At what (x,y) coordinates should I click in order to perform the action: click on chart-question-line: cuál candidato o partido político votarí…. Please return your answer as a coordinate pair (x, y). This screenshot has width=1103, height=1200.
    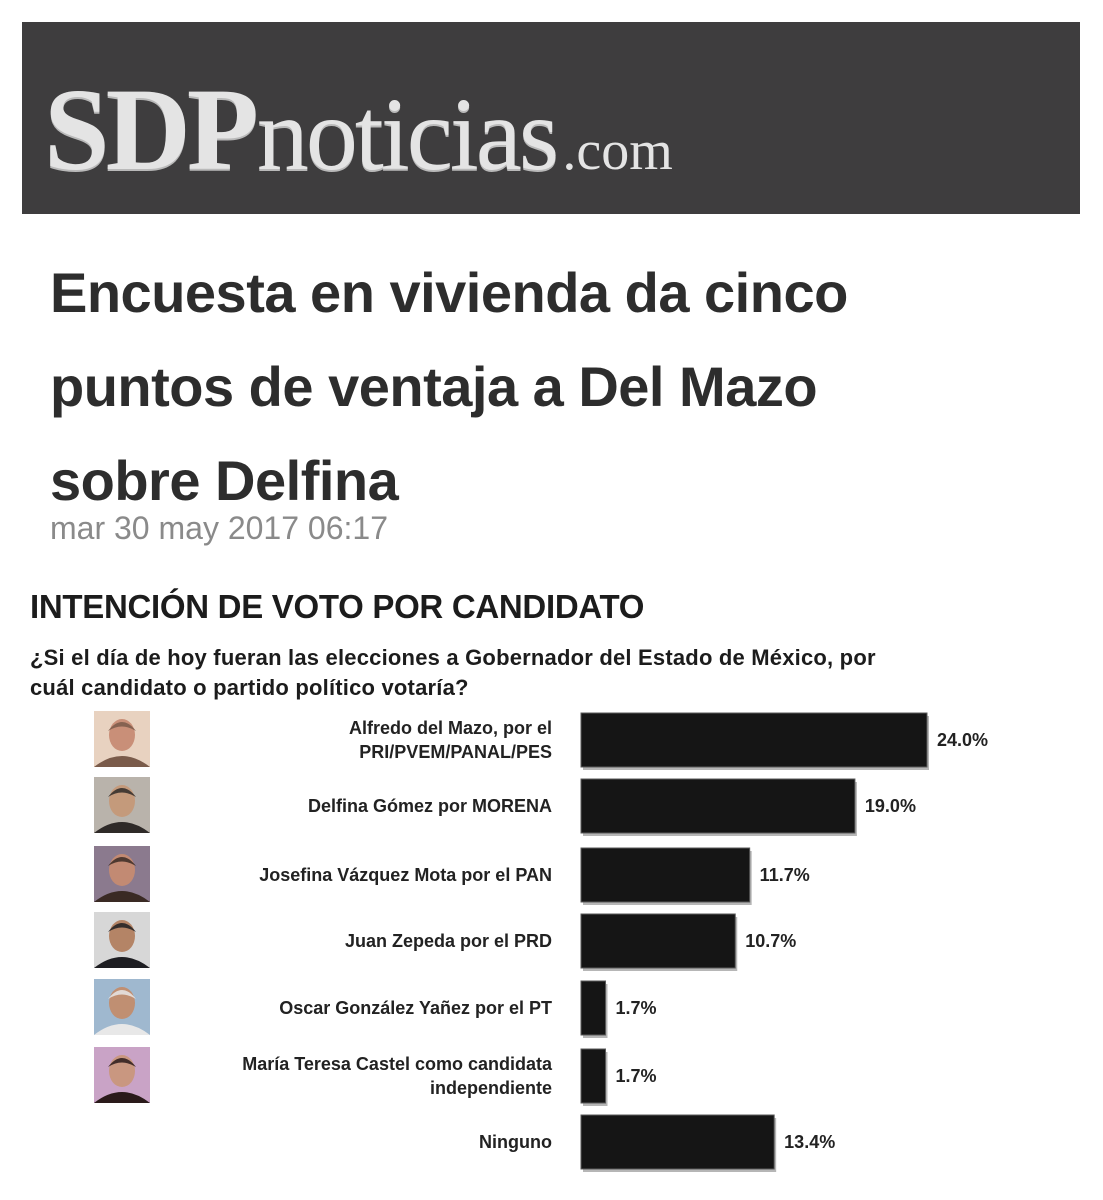
    Looking at the image, I should click on (249, 687).